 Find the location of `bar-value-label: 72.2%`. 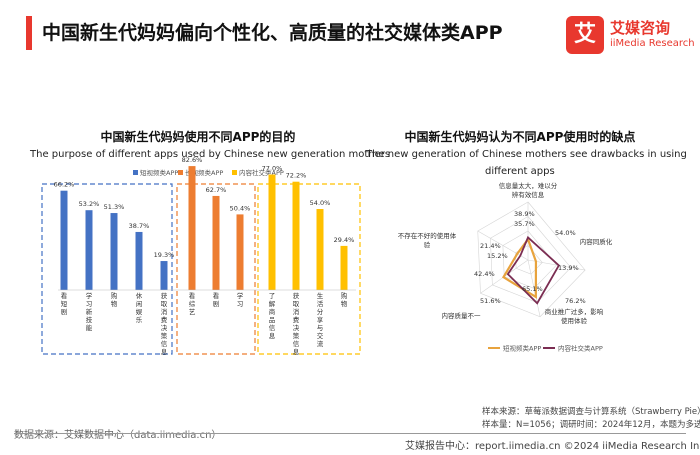

bar-value-label: 72.2% is located at coordinates (296, 176).